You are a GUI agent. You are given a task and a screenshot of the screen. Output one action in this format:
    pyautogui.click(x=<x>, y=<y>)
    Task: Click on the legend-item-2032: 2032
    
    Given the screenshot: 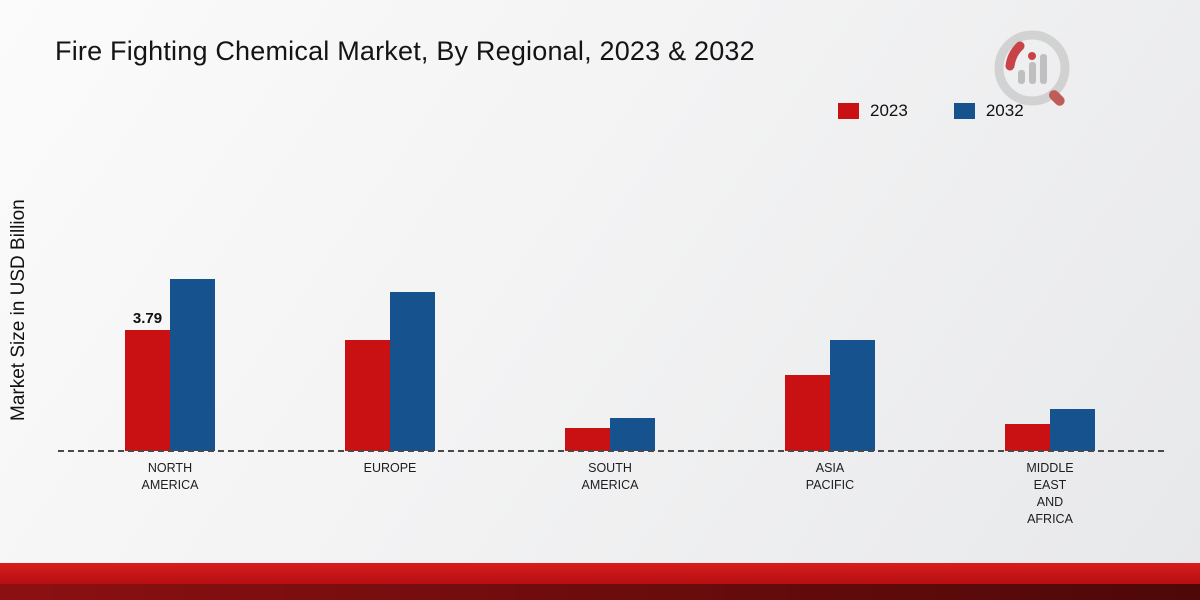 What is the action you would take?
    pyautogui.click(x=988, y=111)
    